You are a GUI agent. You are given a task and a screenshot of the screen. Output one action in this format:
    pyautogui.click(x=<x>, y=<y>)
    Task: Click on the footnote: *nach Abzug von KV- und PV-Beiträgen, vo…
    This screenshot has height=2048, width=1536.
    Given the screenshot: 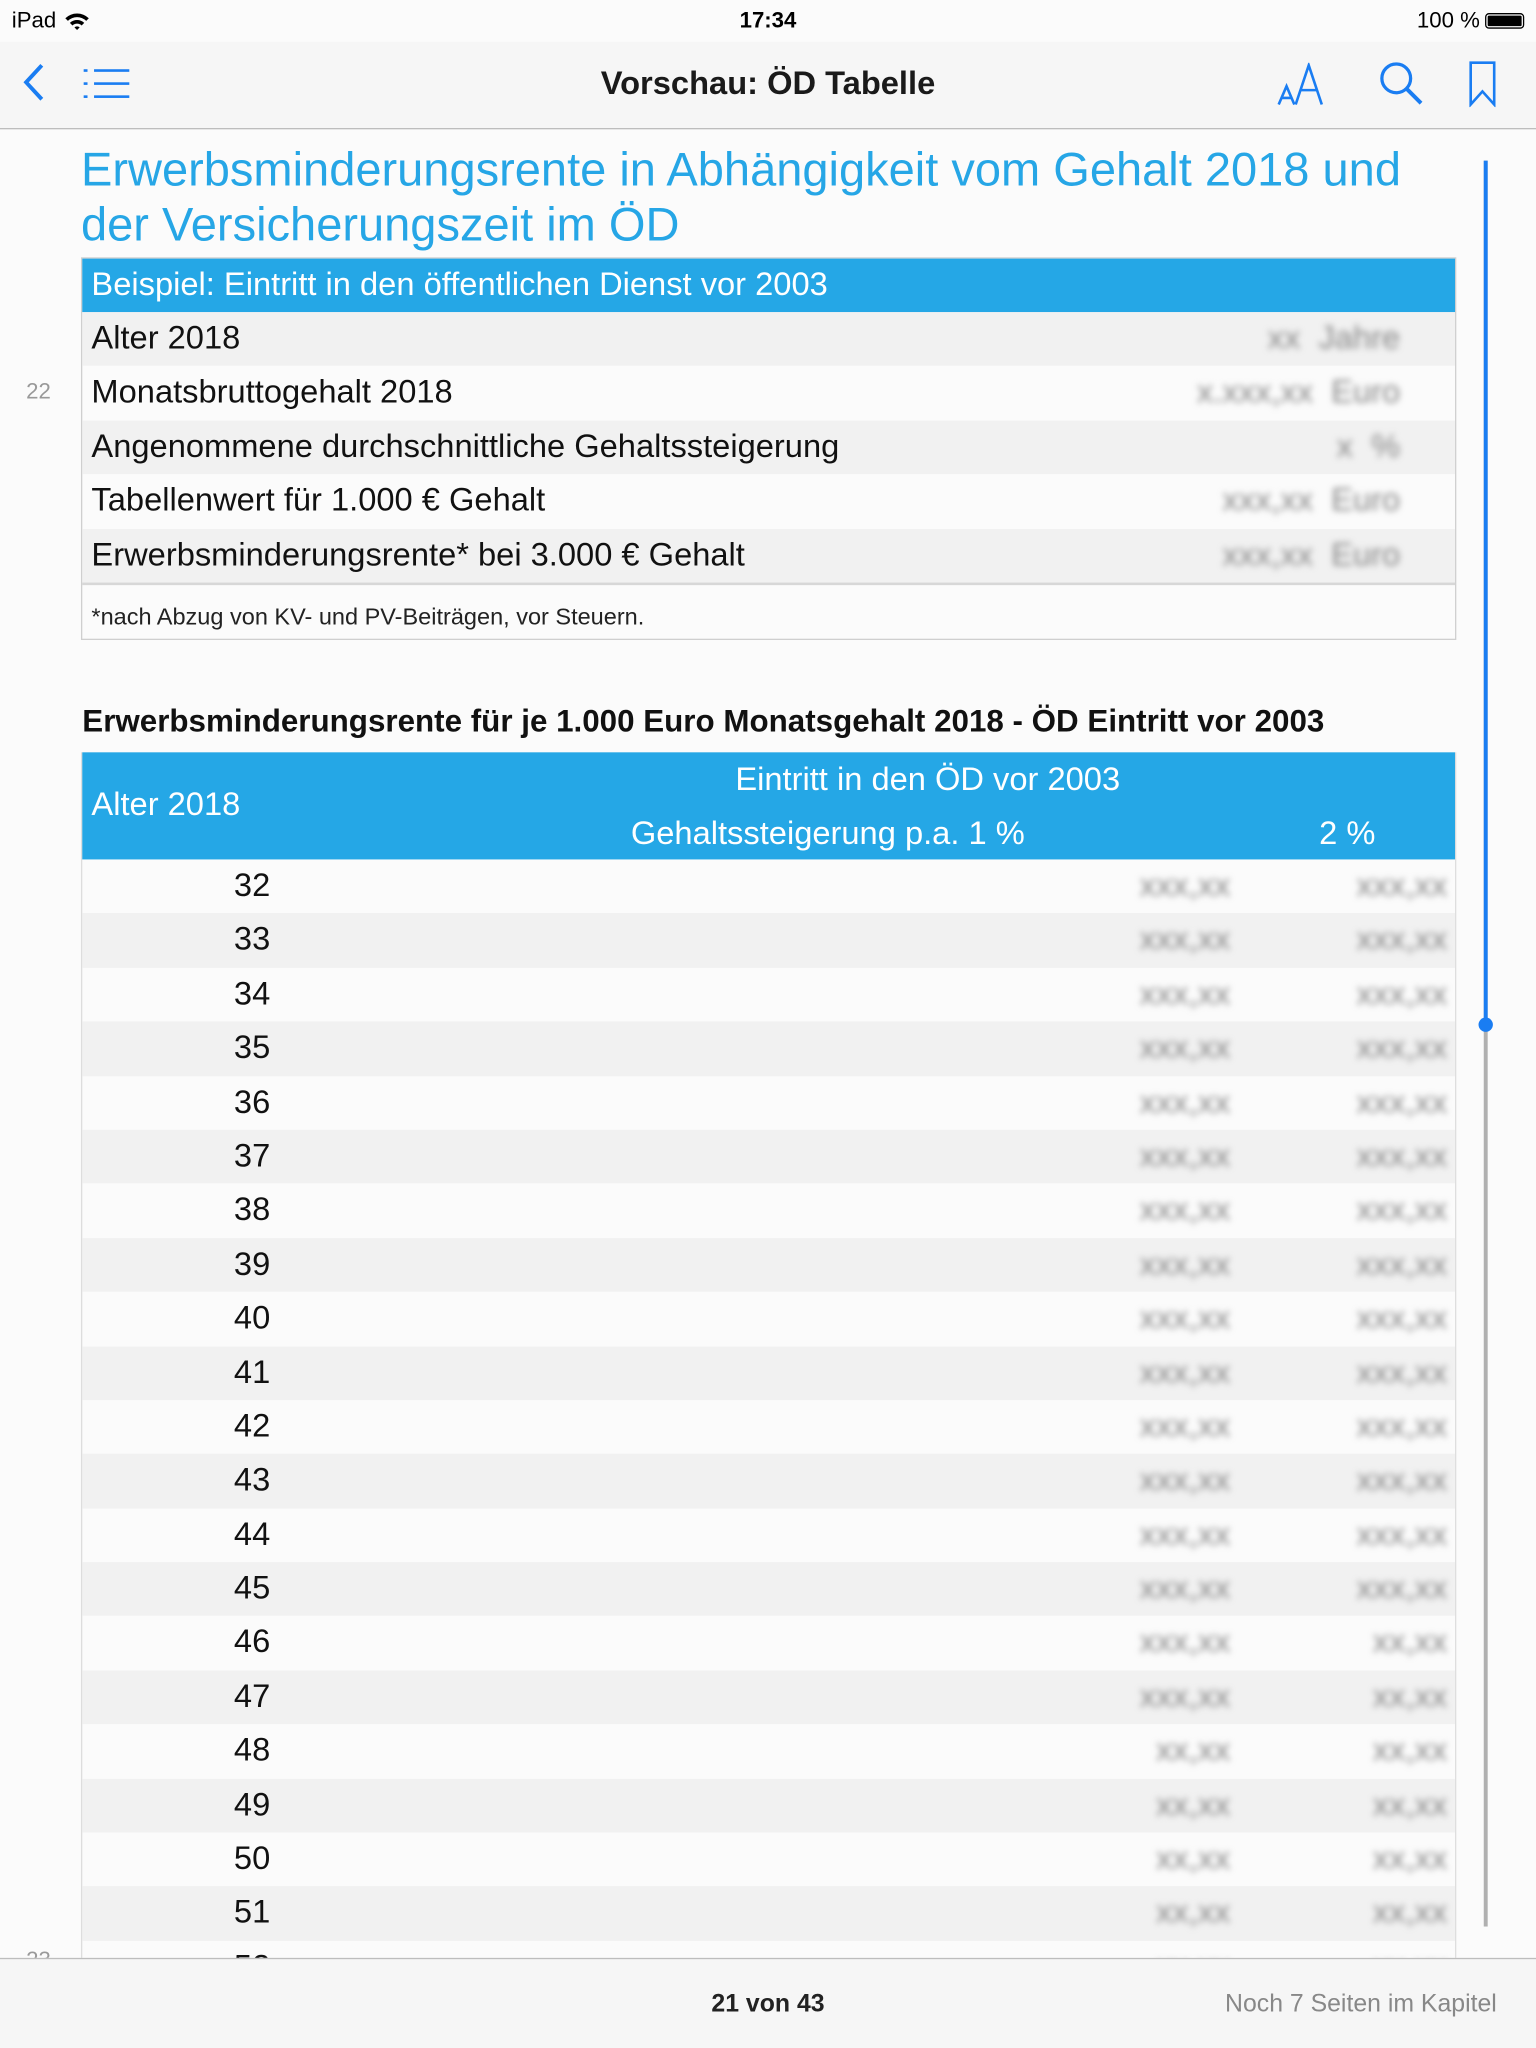 What is the action you would take?
    pyautogui.click(x=769, y=610)
    